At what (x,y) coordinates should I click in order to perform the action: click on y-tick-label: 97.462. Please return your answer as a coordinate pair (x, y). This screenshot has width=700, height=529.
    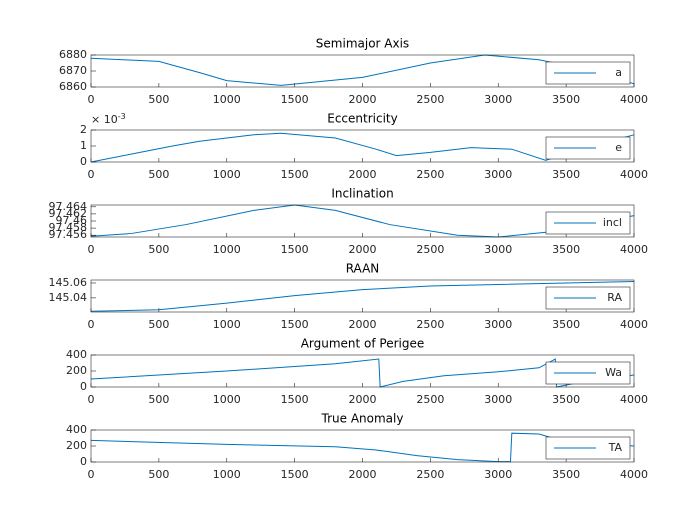
    Looking at the image, I should click on (68, 213).